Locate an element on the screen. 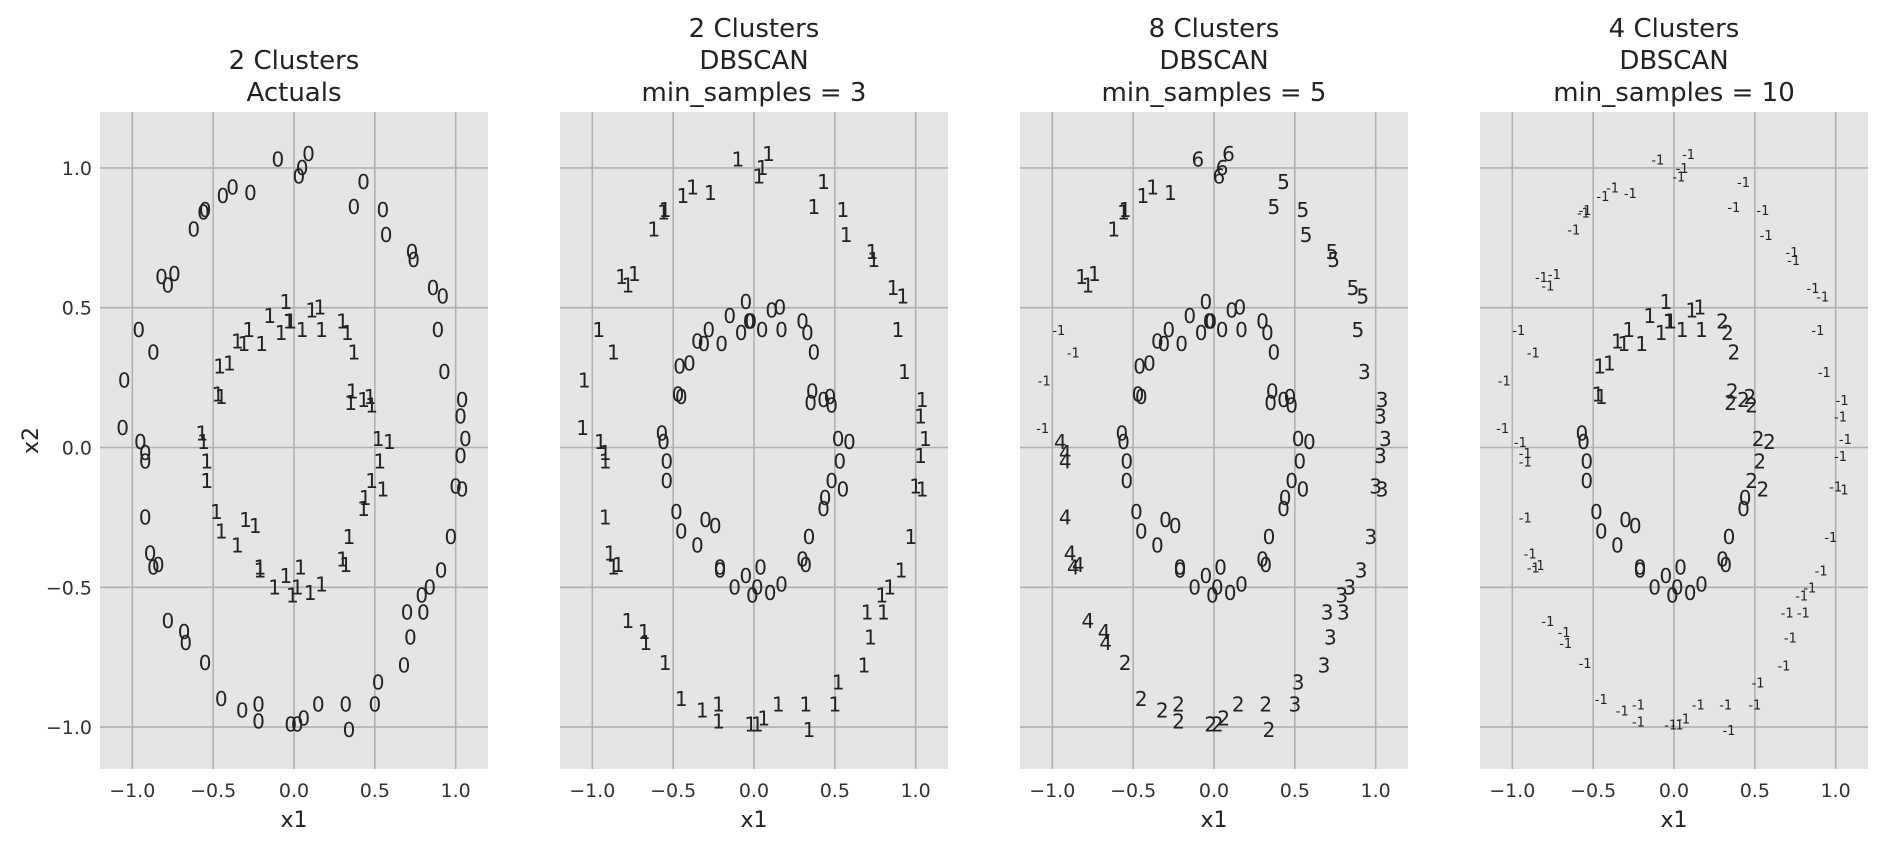 This screenshot has height=845, width=1884. y-tick-label: −1.0 is located at coordinates (69, 728).